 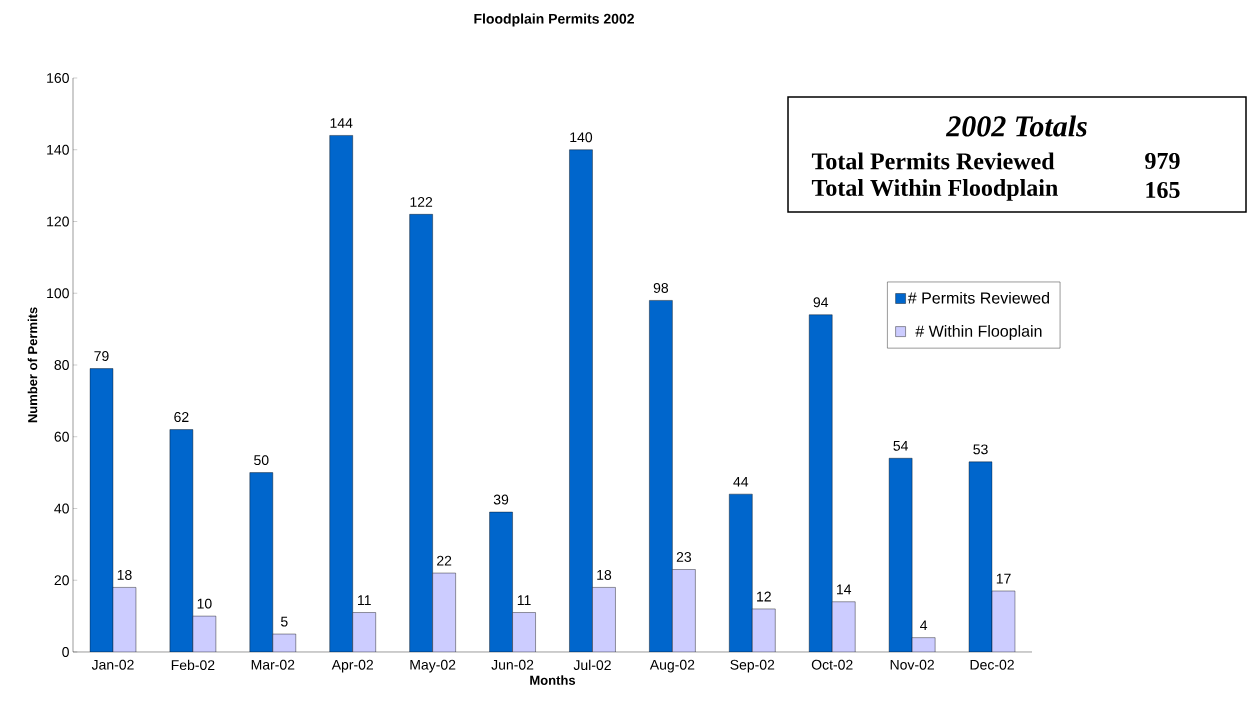 What do you see at coordinates (980, 449) in the screenshot?
I see `data-label: 53` at bounding box center [980, 449].